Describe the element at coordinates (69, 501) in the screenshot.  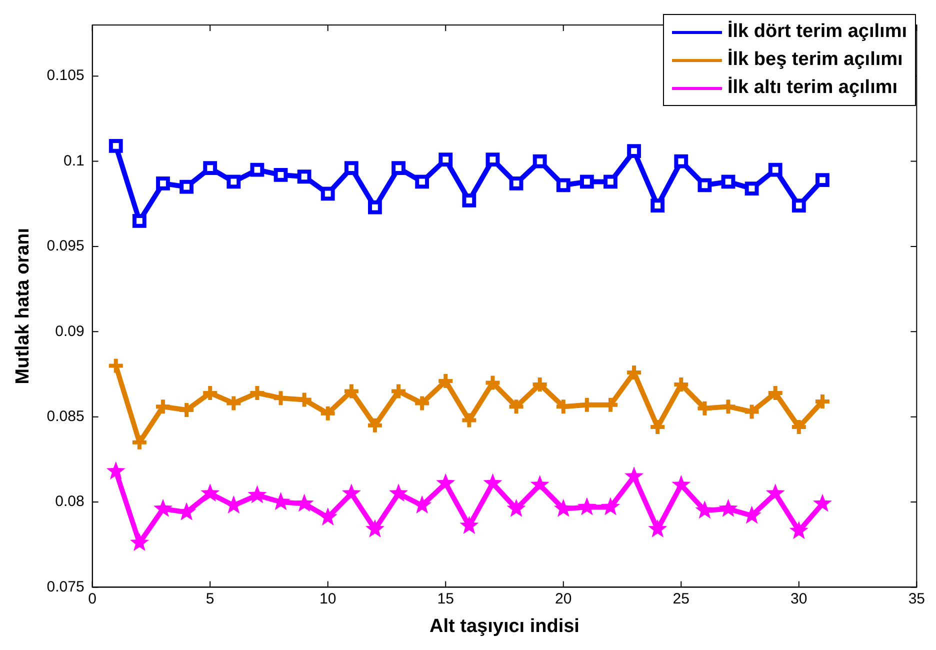
I see `y-tick-label: 0.08` at that location.